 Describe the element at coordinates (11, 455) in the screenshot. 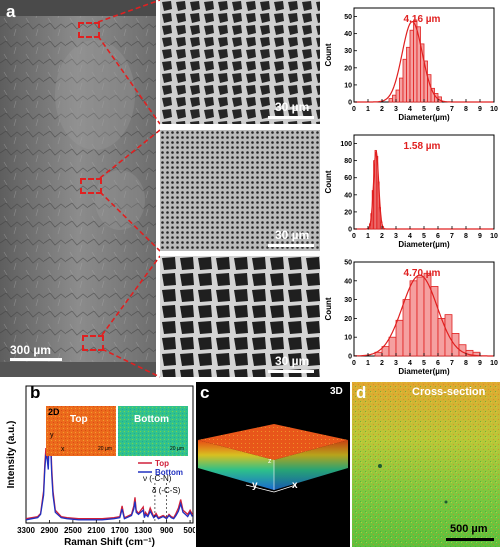

I see `raman-ylabel: Intensity (a.u.)` at that location.